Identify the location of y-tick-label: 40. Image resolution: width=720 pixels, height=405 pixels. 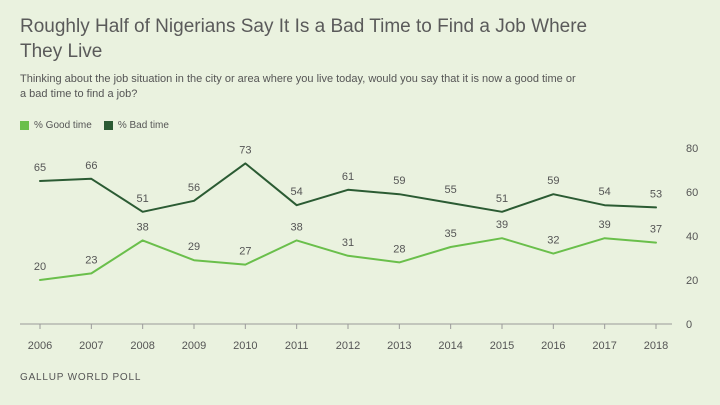
(692, 237).